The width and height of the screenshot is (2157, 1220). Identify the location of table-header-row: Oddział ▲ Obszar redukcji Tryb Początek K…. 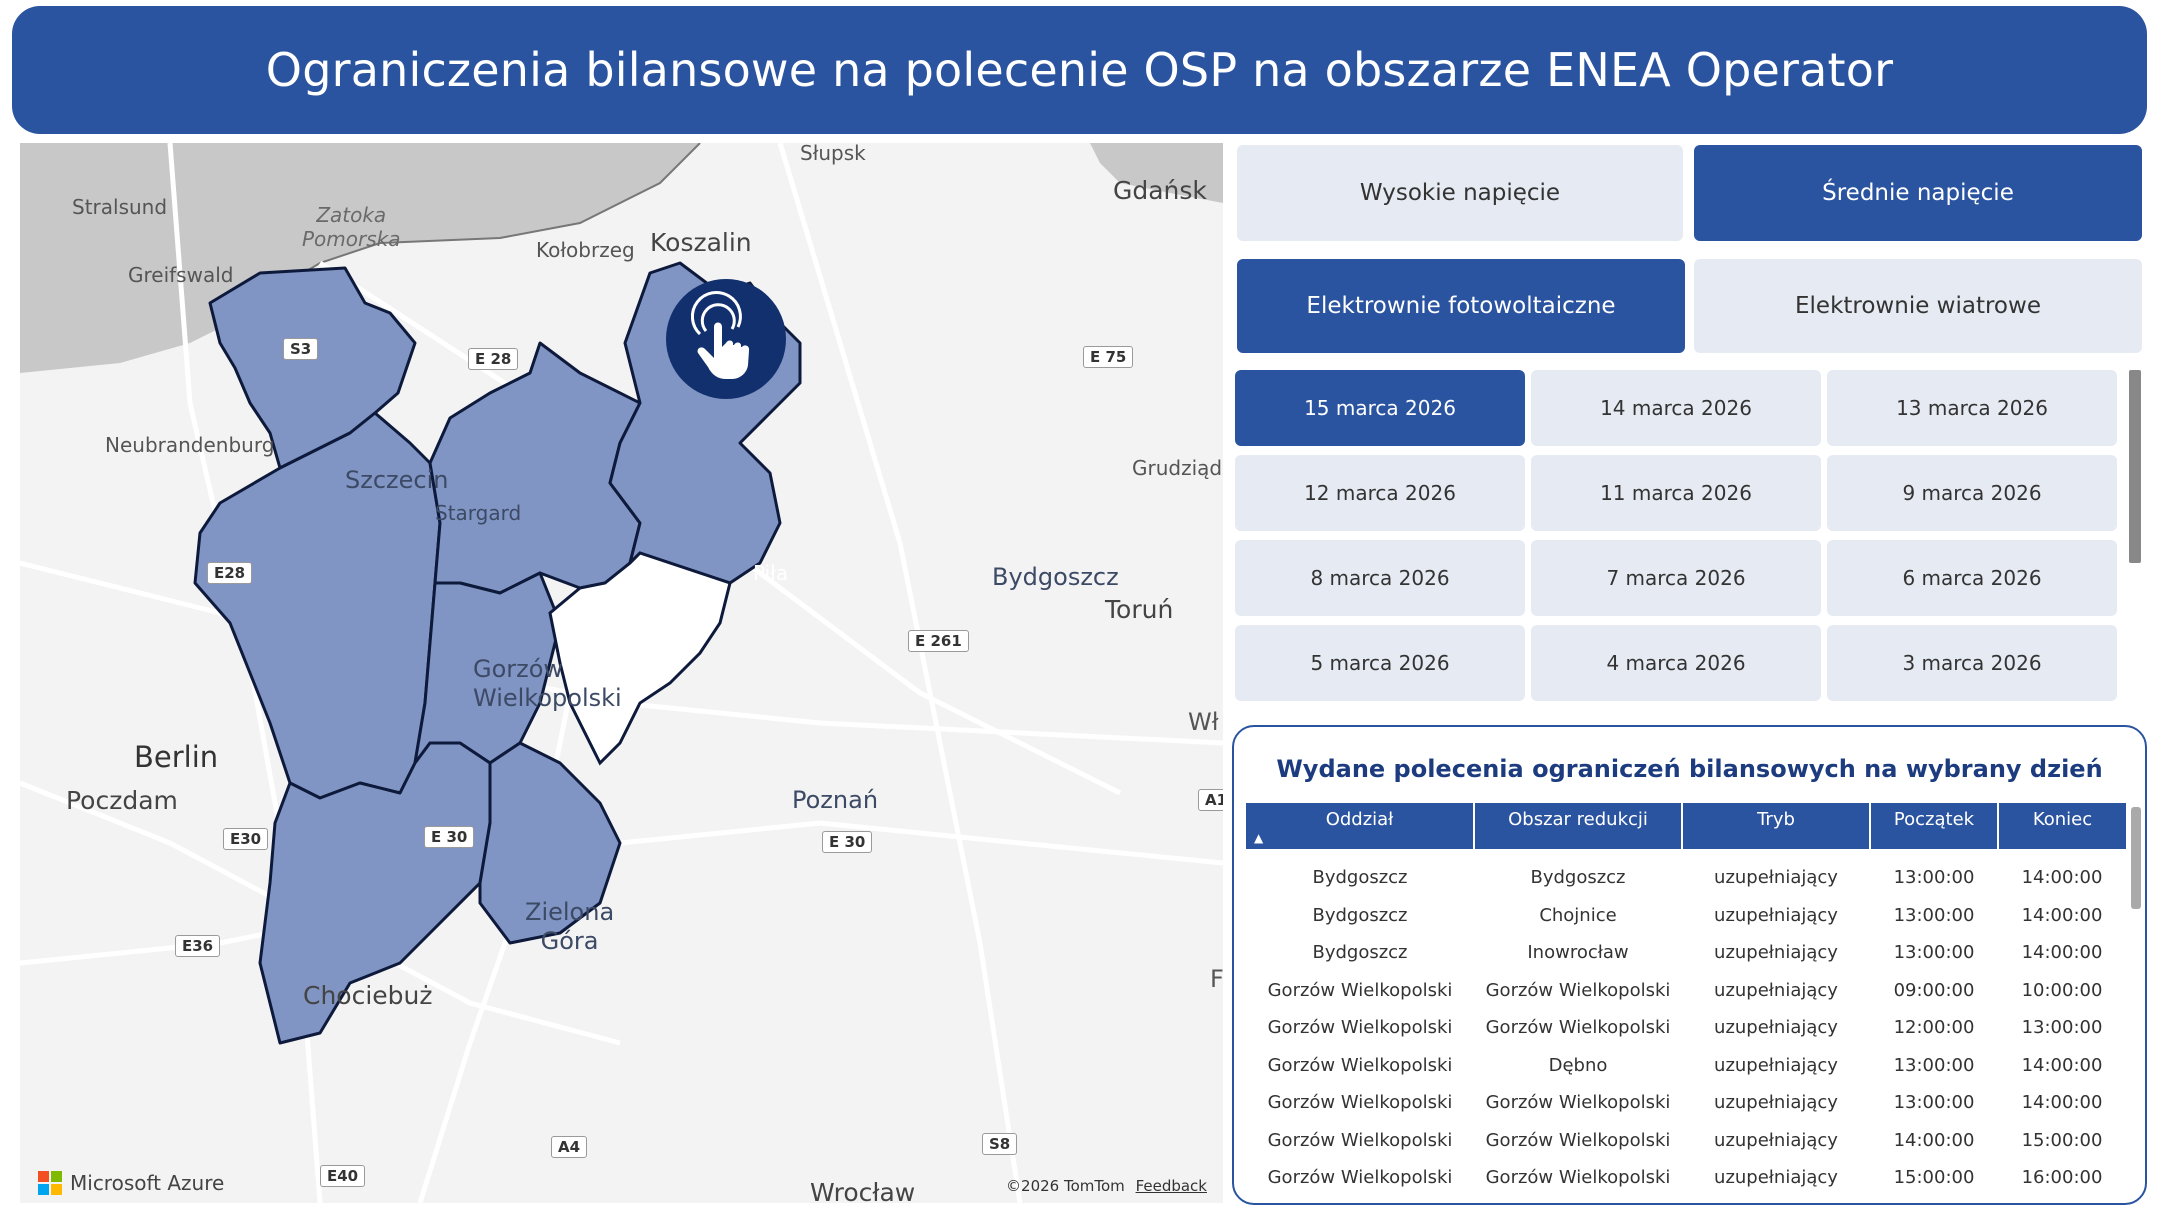
(1686, 826).